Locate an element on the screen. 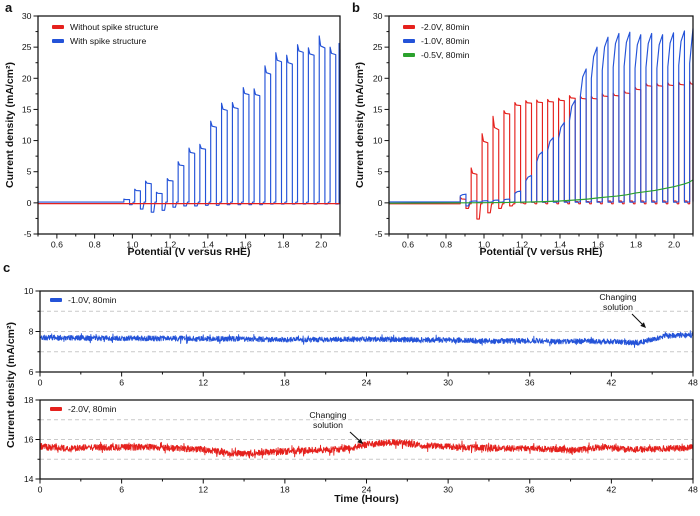 This screenshot has width=700, height=516. x-tick-label: 12 is located at coordinates (203, 490).